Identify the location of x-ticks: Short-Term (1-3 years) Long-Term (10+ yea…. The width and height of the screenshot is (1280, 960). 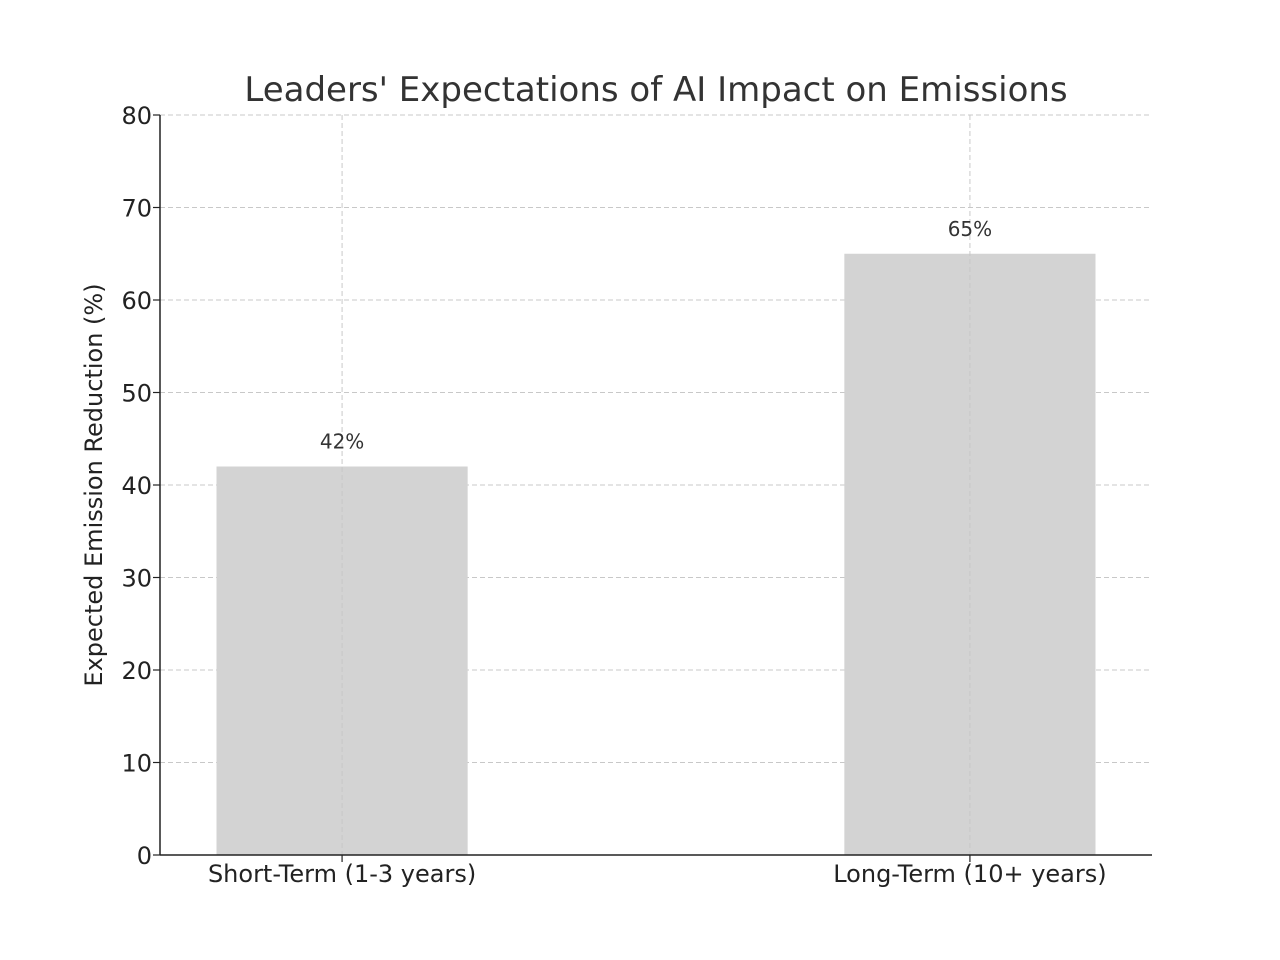
(657, 871).